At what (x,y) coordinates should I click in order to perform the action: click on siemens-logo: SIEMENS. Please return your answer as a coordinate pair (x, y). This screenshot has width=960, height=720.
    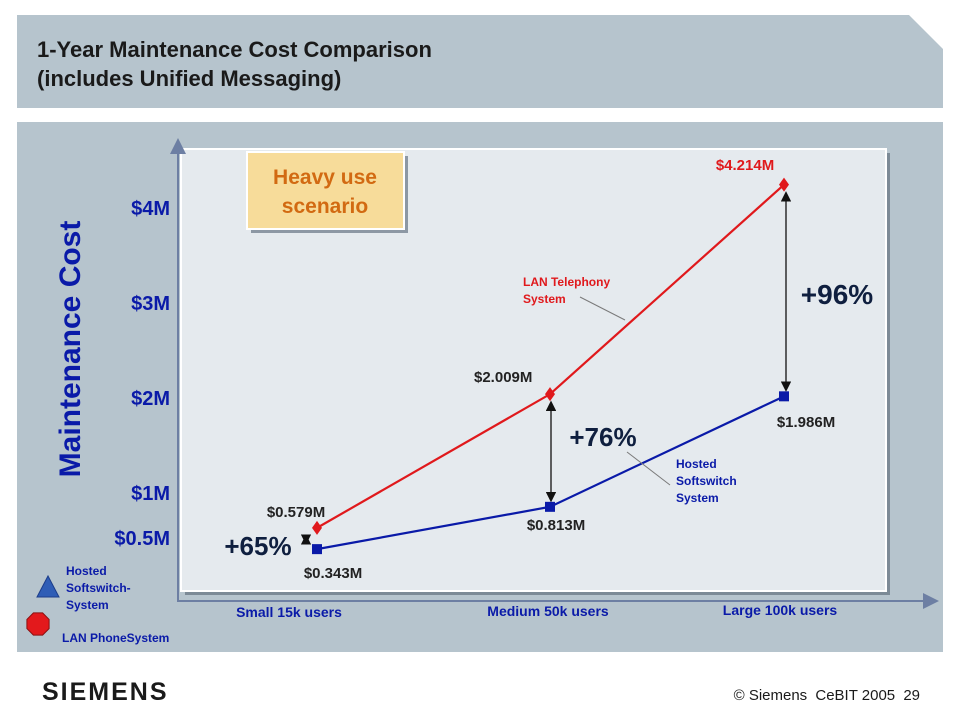
    Looking at the image, I should click on (105, 692).